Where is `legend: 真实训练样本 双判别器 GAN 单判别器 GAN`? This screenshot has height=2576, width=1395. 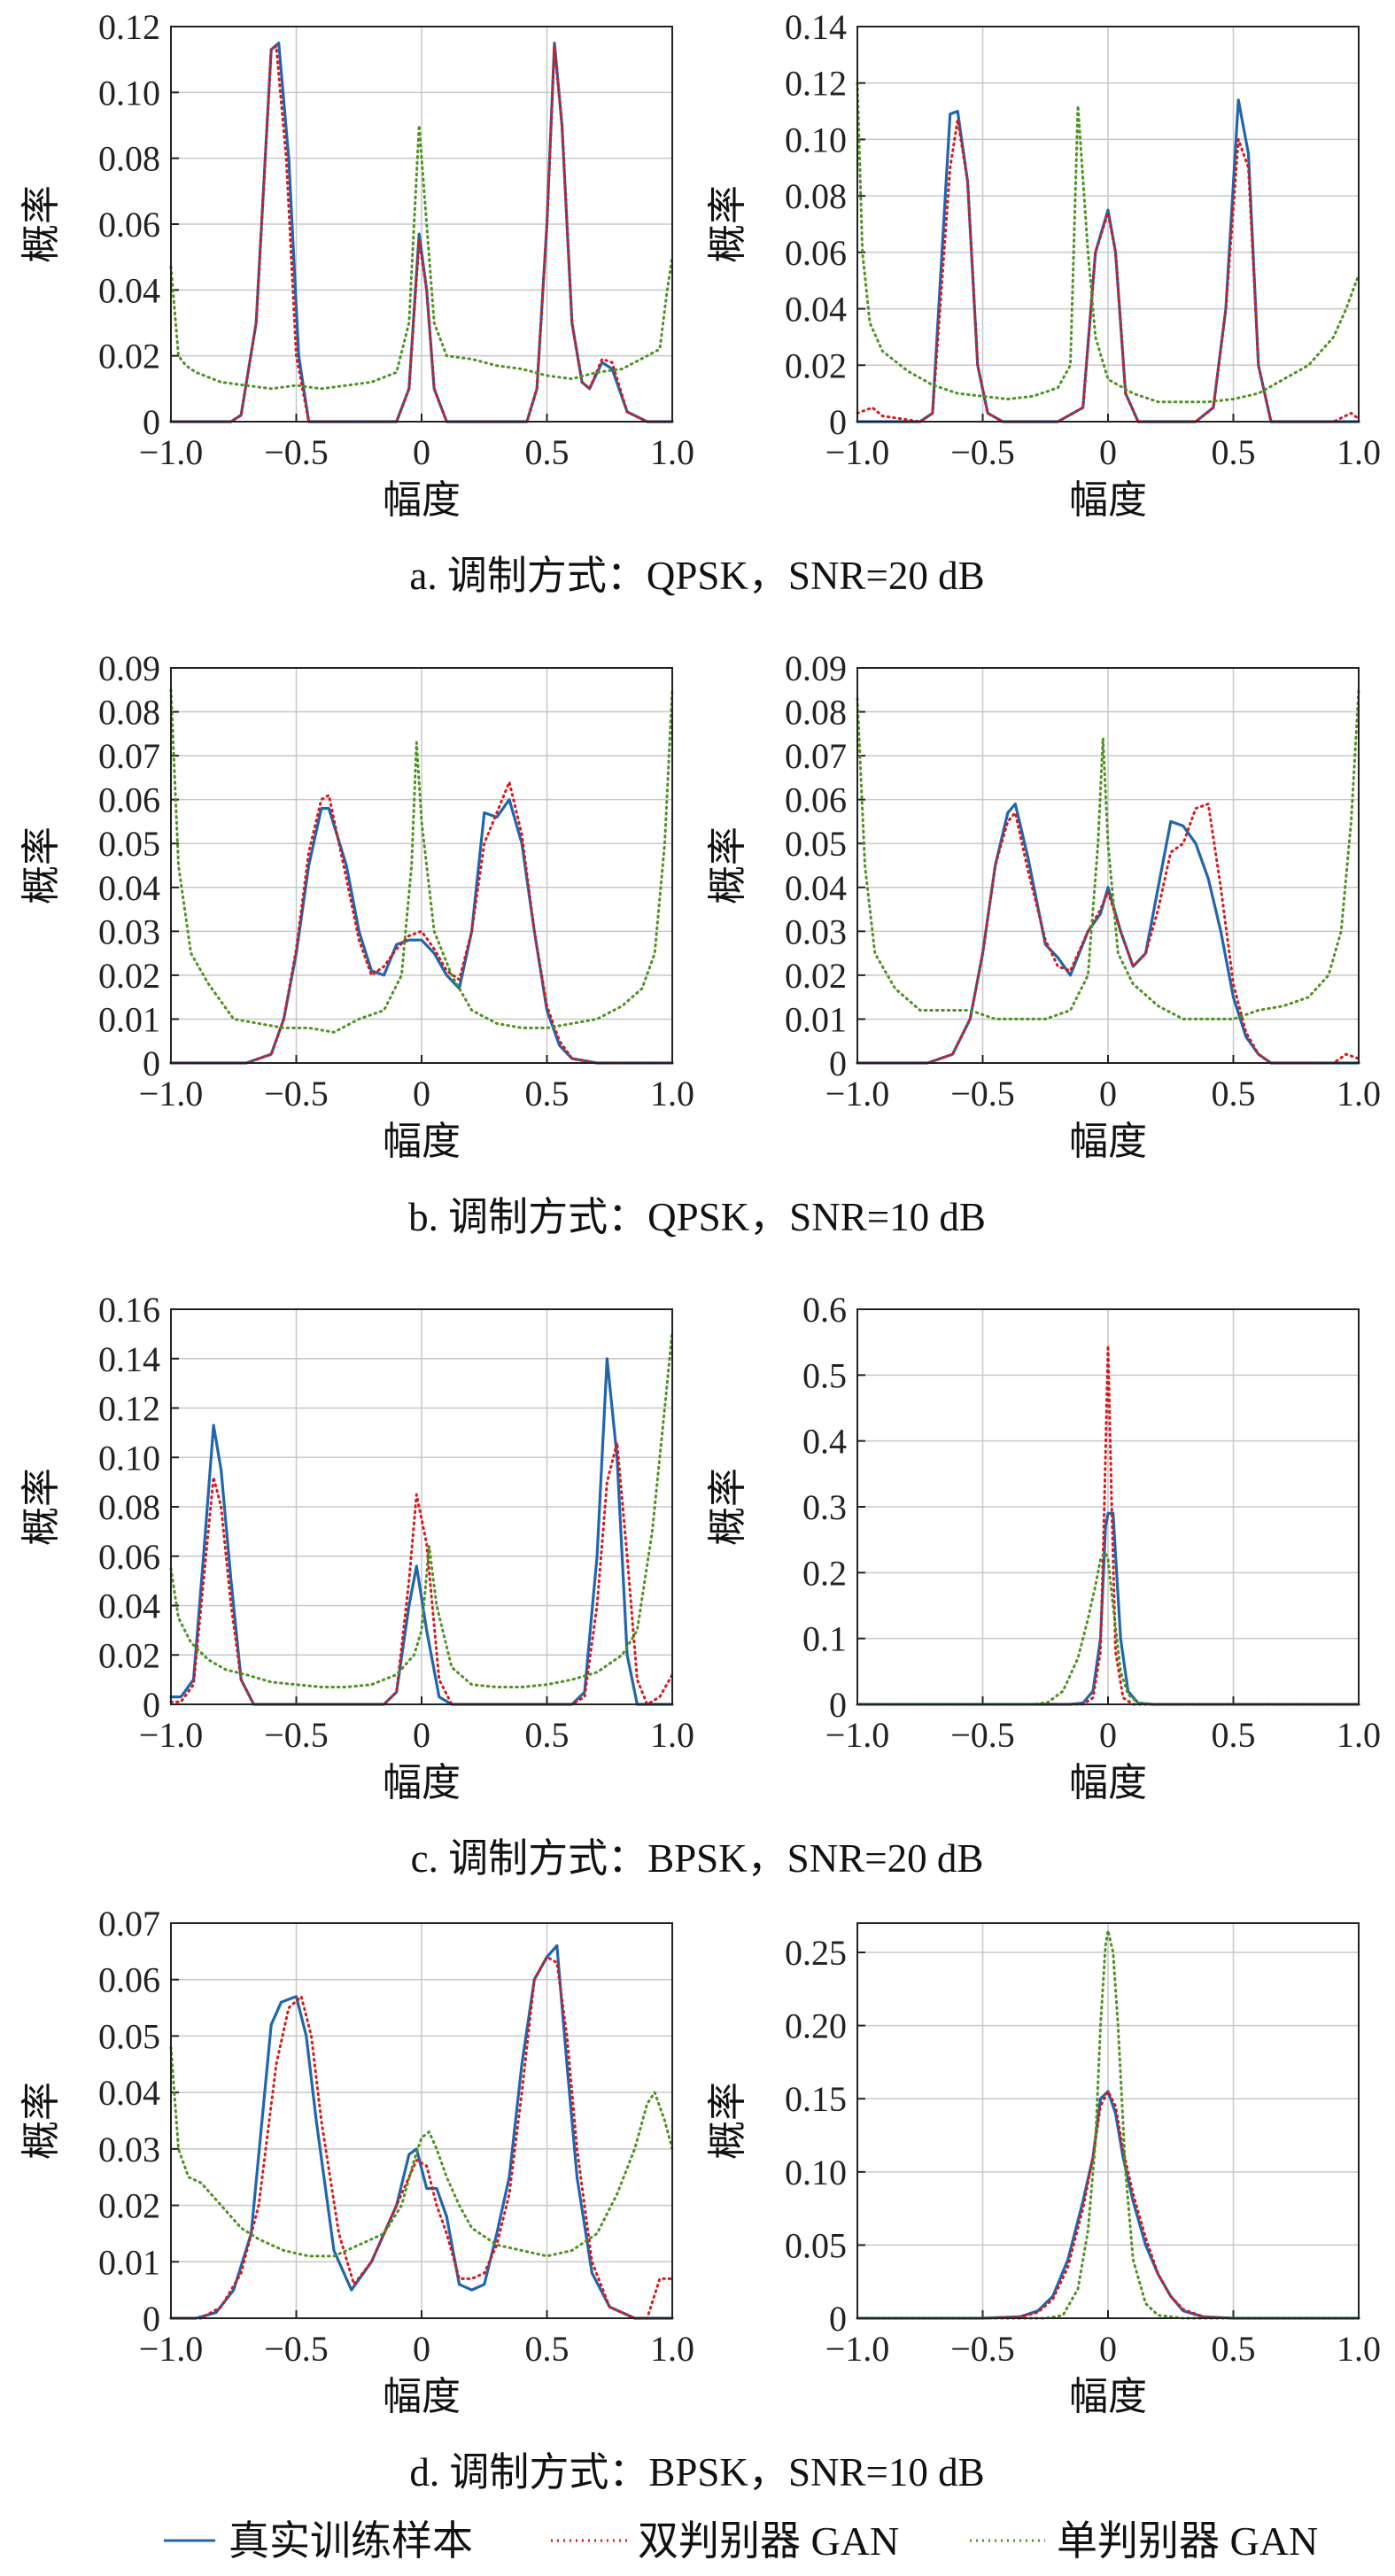
legend: 真实训练样本 双判别器 GAN 单判别器 GAN is located at coordinates (741, 2541).